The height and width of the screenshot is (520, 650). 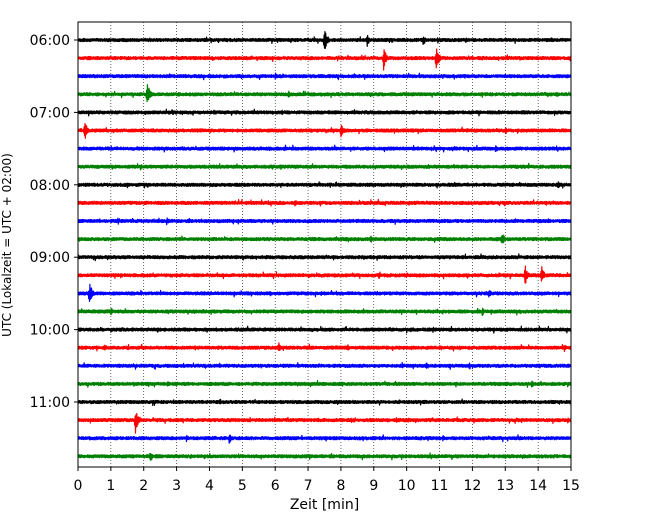 I want to click on x-tick-label: 11, so click(x=440, y=486).